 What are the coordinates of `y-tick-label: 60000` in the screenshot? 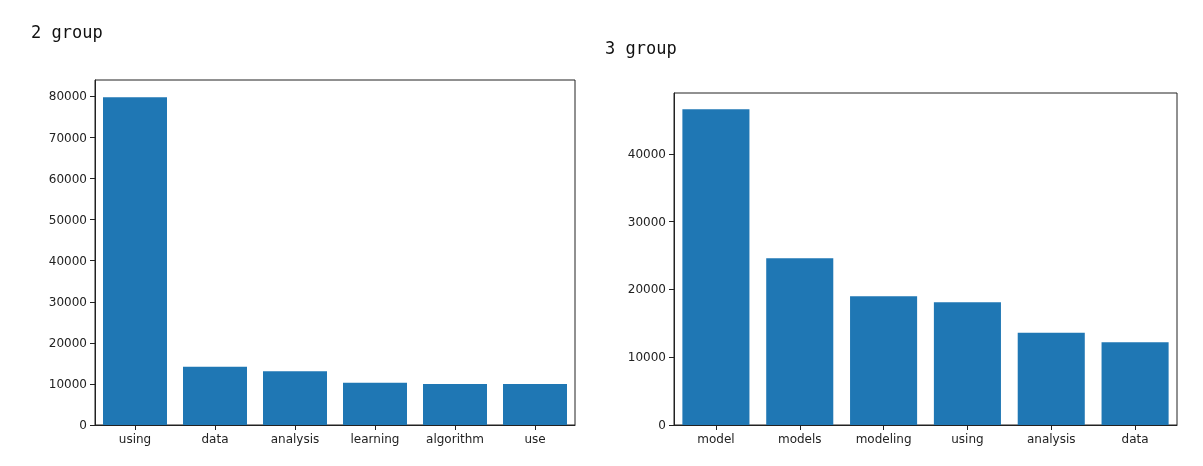 It's located at (67, 178).